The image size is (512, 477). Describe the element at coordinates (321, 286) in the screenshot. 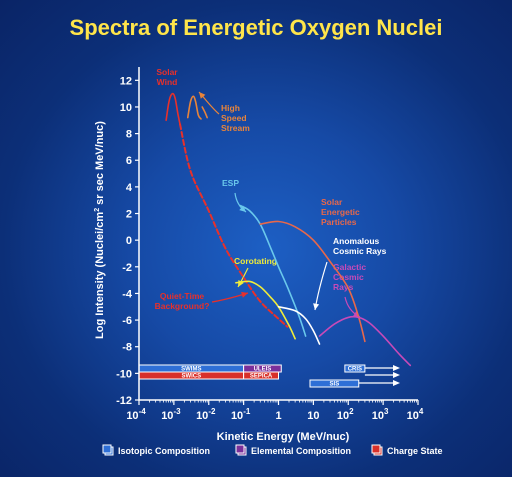

I see `annotation-arrow` at that location.